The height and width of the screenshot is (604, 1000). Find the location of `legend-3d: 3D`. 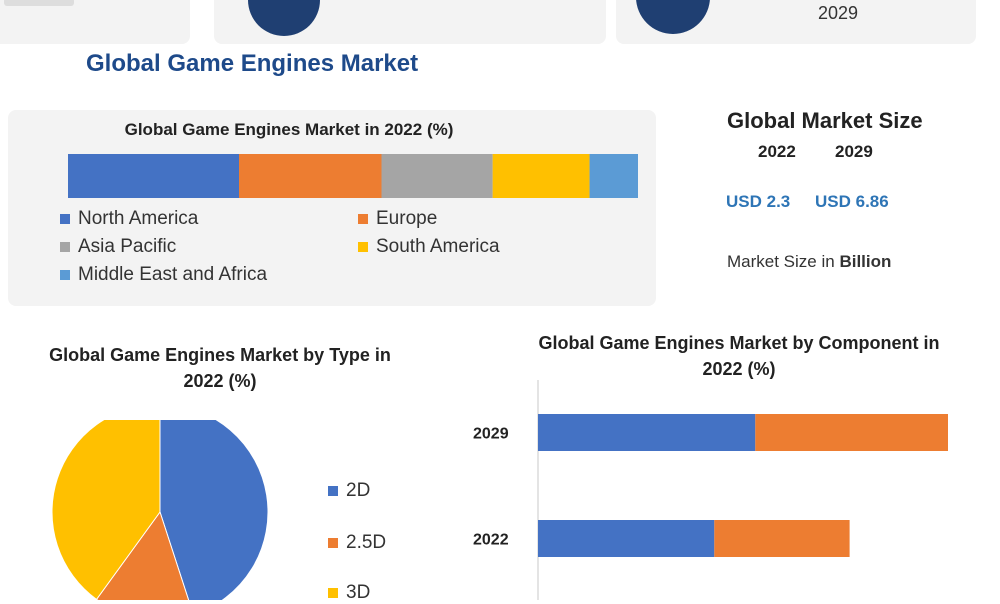

legend-3d: 3D is located at coordinates (349, 593).